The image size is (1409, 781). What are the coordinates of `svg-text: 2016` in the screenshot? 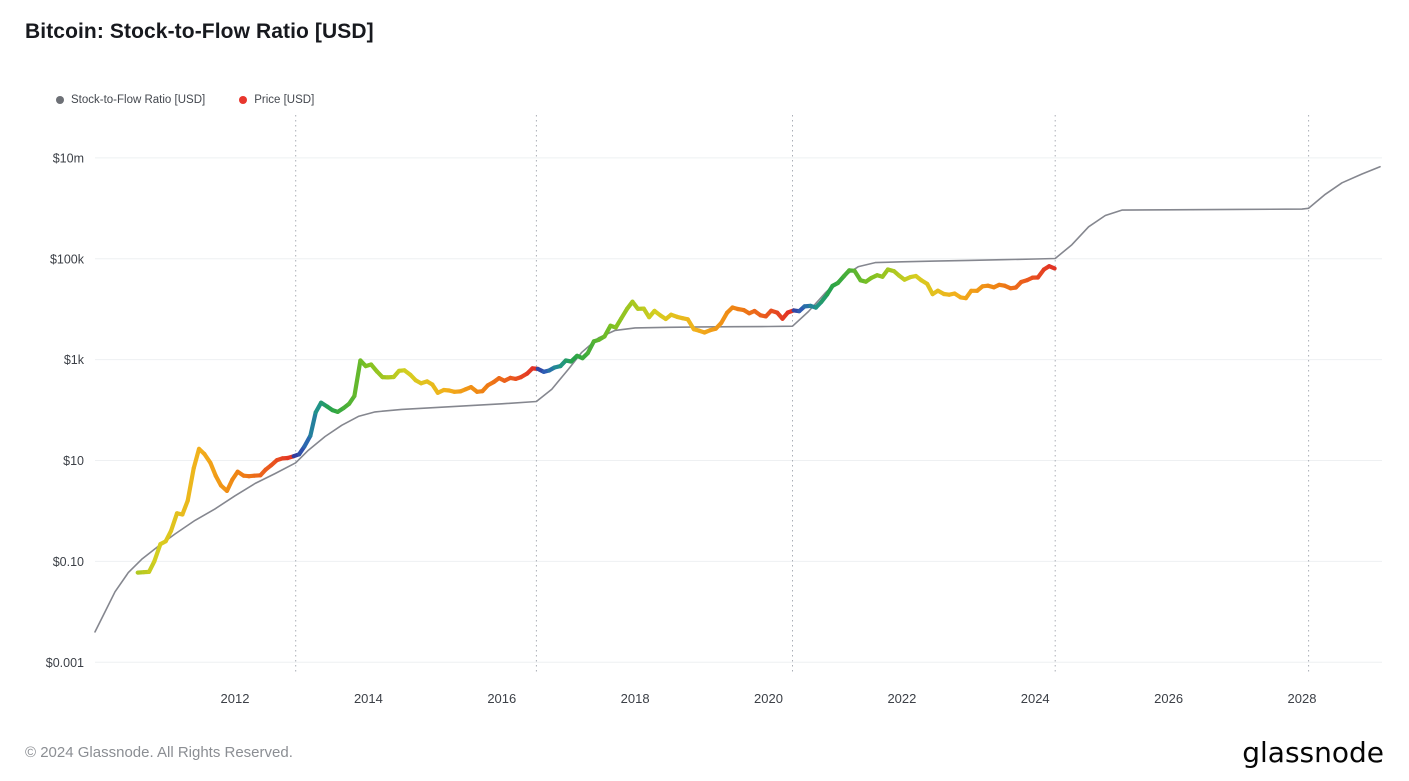 It's located at (501, 698).